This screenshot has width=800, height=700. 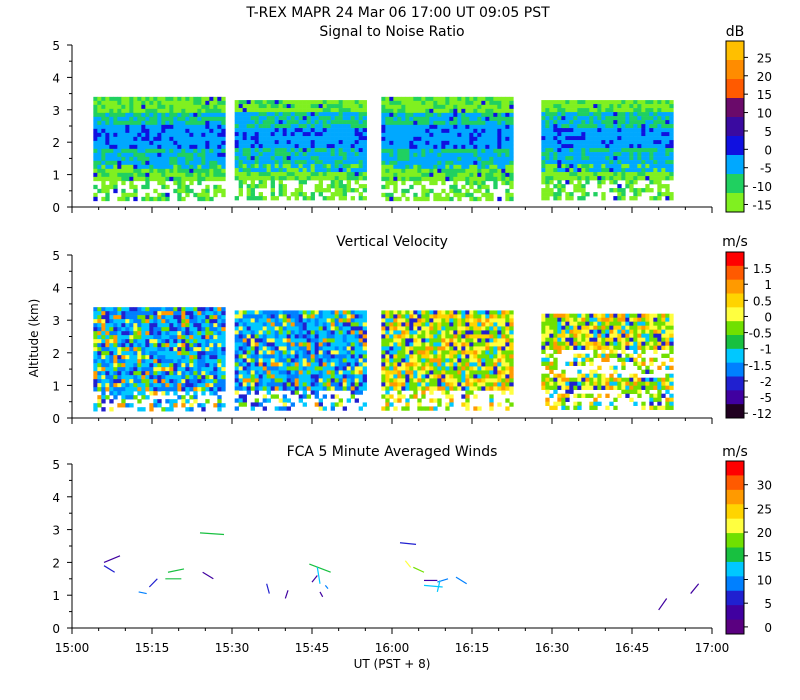 What do you see at coordinates (447, 149) in the screenshot?
I see `heatmap-segment` at bounding box center [447, 149].